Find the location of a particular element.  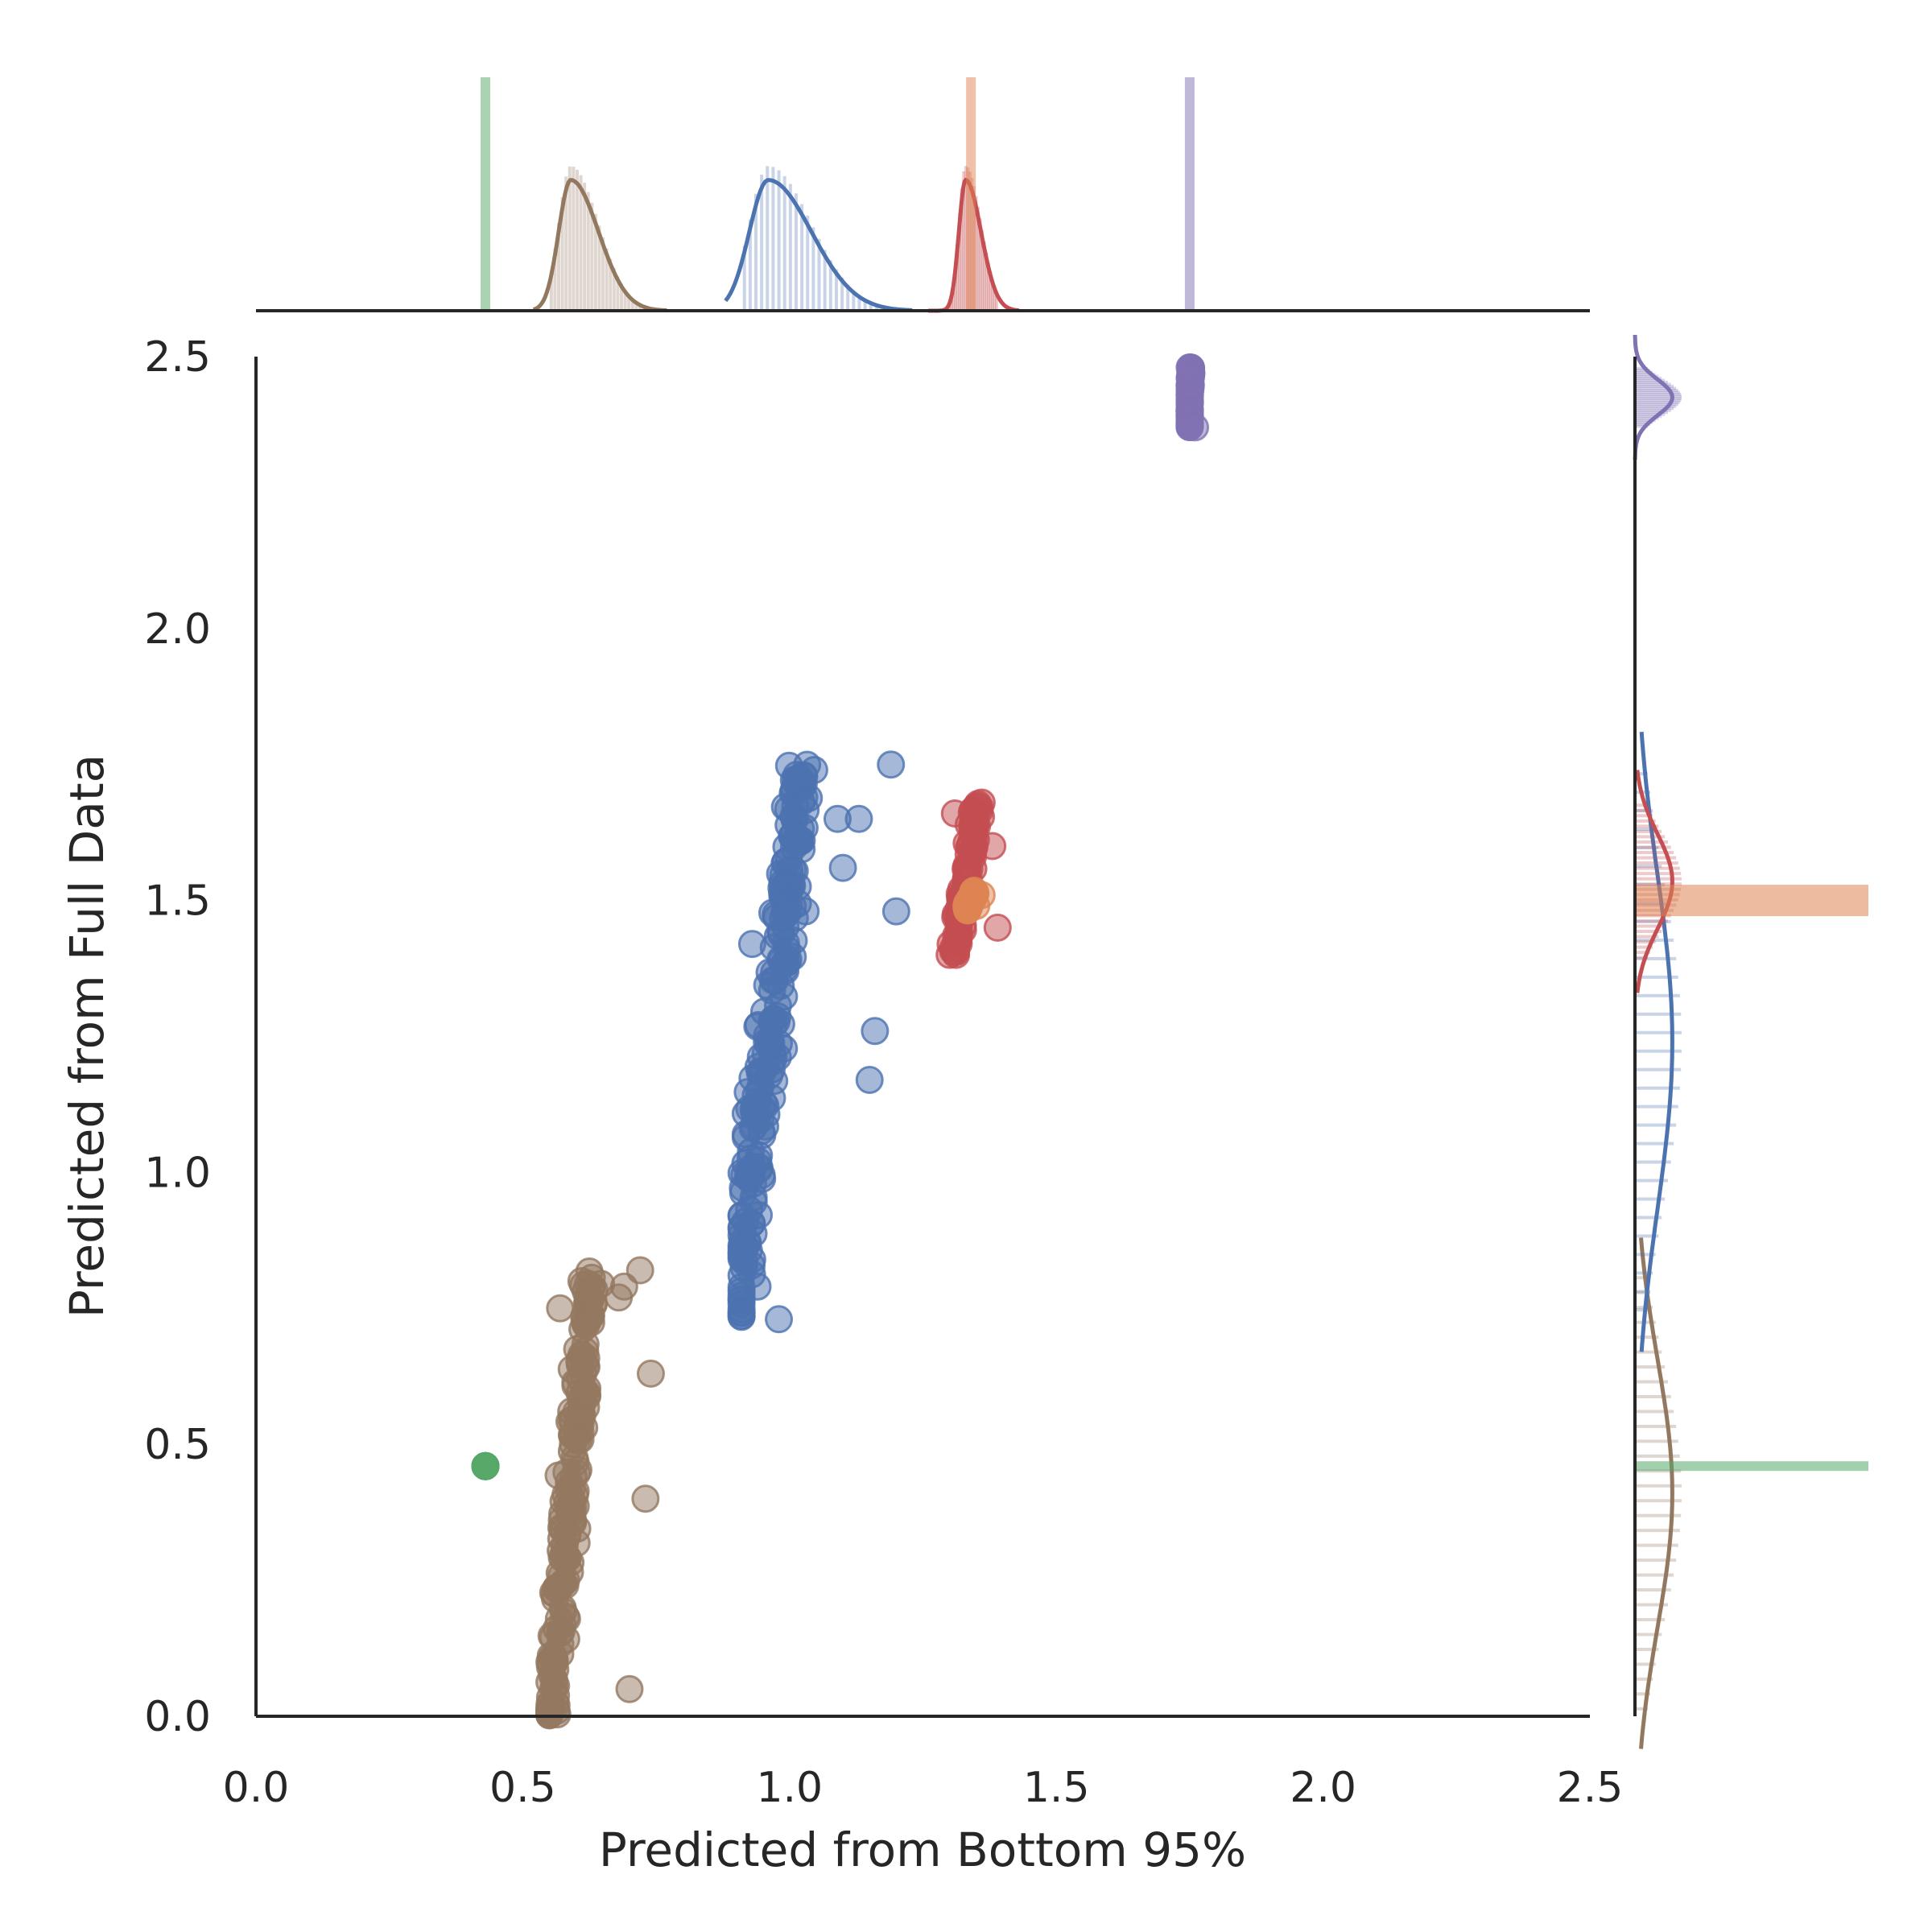

y-axis-label: Predicted from Full Data is located at coordinates (87, 1036).